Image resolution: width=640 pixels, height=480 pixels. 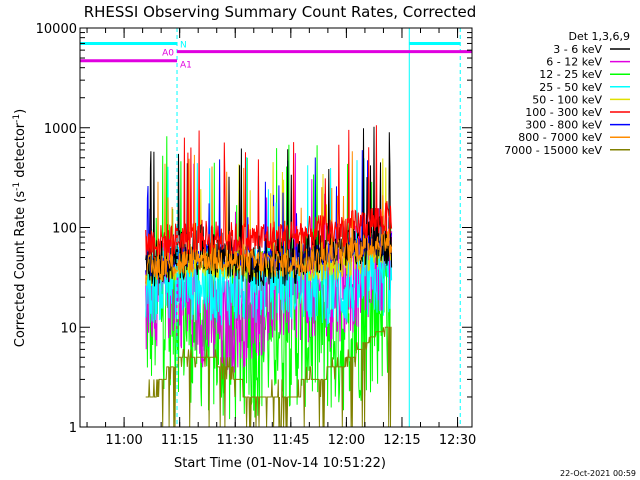 What do you see at coordinates (401, 440) in the screenshot?
I see `x-tick-label-6: 12:15` at bounding box center [401, 440].